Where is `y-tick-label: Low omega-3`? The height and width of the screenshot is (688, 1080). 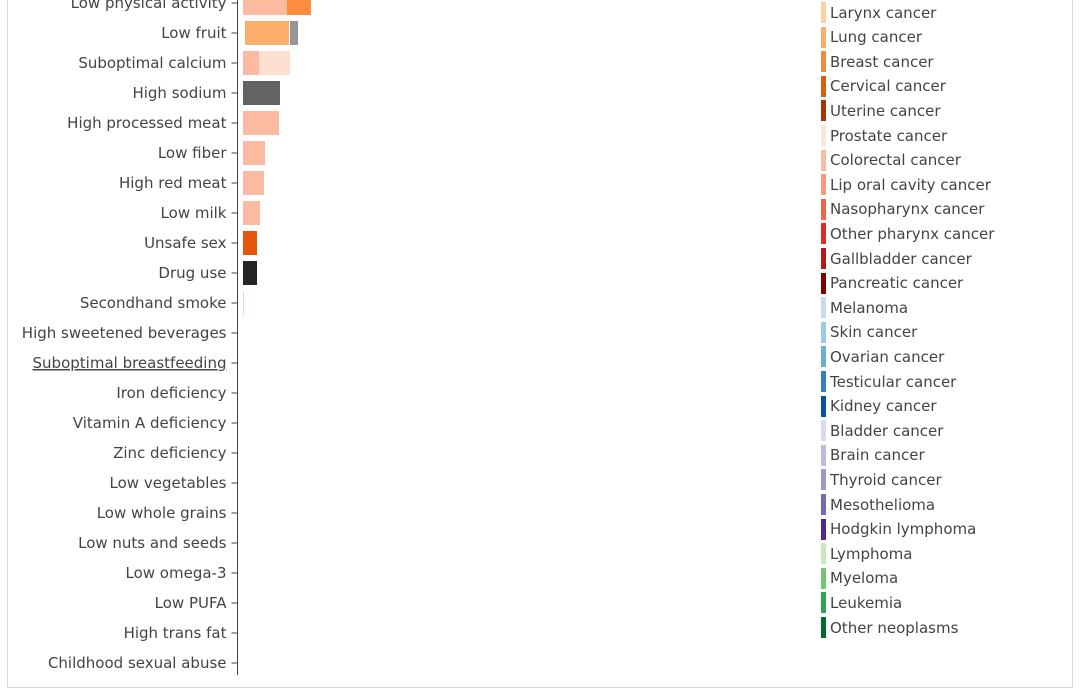
y-tick-label: Low omega-3 is located at coordinates (176, 573).